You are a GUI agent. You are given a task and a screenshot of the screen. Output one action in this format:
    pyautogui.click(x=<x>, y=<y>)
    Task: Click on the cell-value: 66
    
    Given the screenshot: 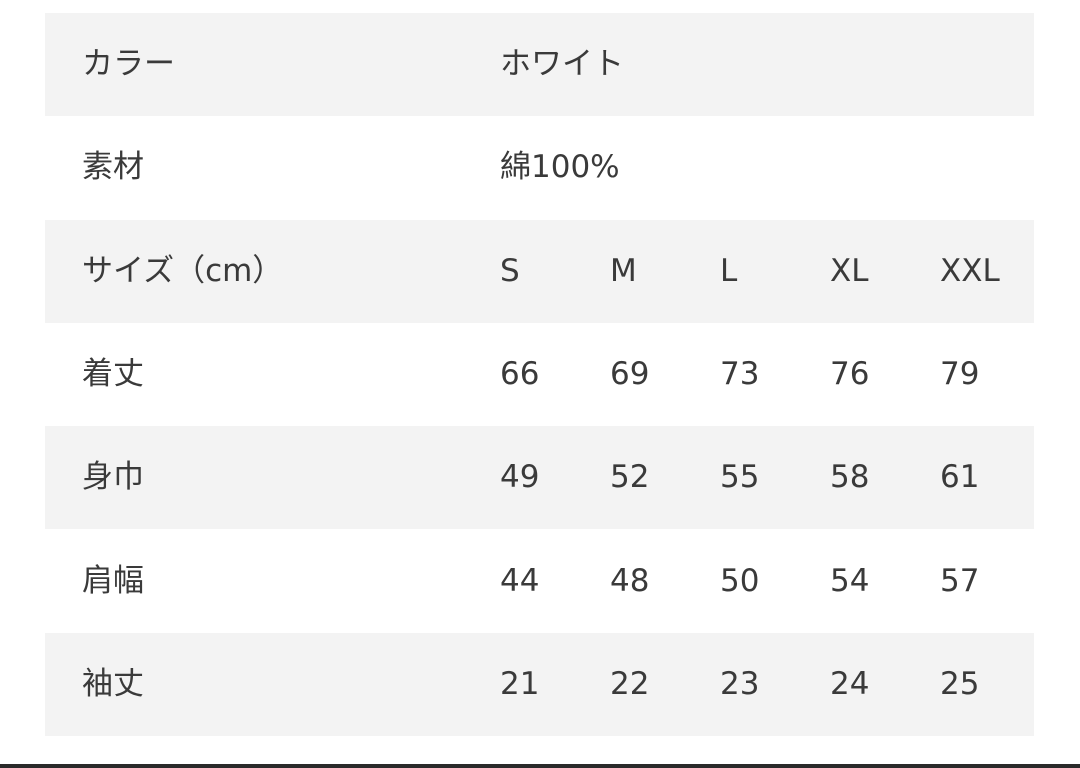 What is the action you would take?
    pyautogui.click(x=520, y=373)
    